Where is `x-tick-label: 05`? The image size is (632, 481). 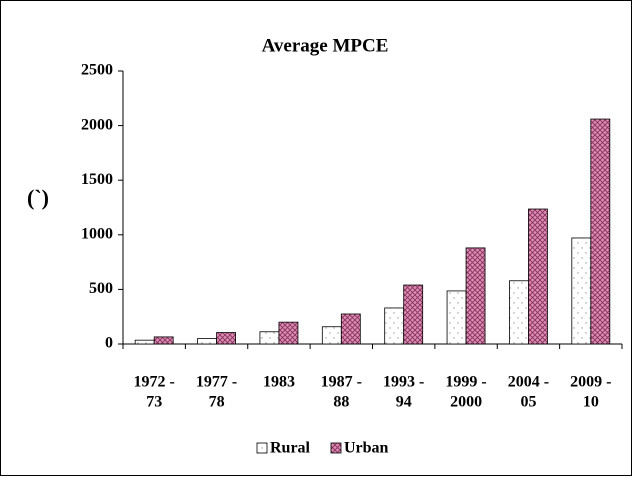 x-tick-label: 05 is located at coordinates (528, 402).